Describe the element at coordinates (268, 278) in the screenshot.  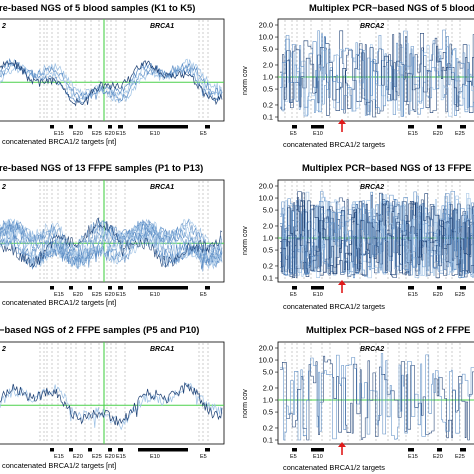
I see `y-tick-label: 0.1` at that location.